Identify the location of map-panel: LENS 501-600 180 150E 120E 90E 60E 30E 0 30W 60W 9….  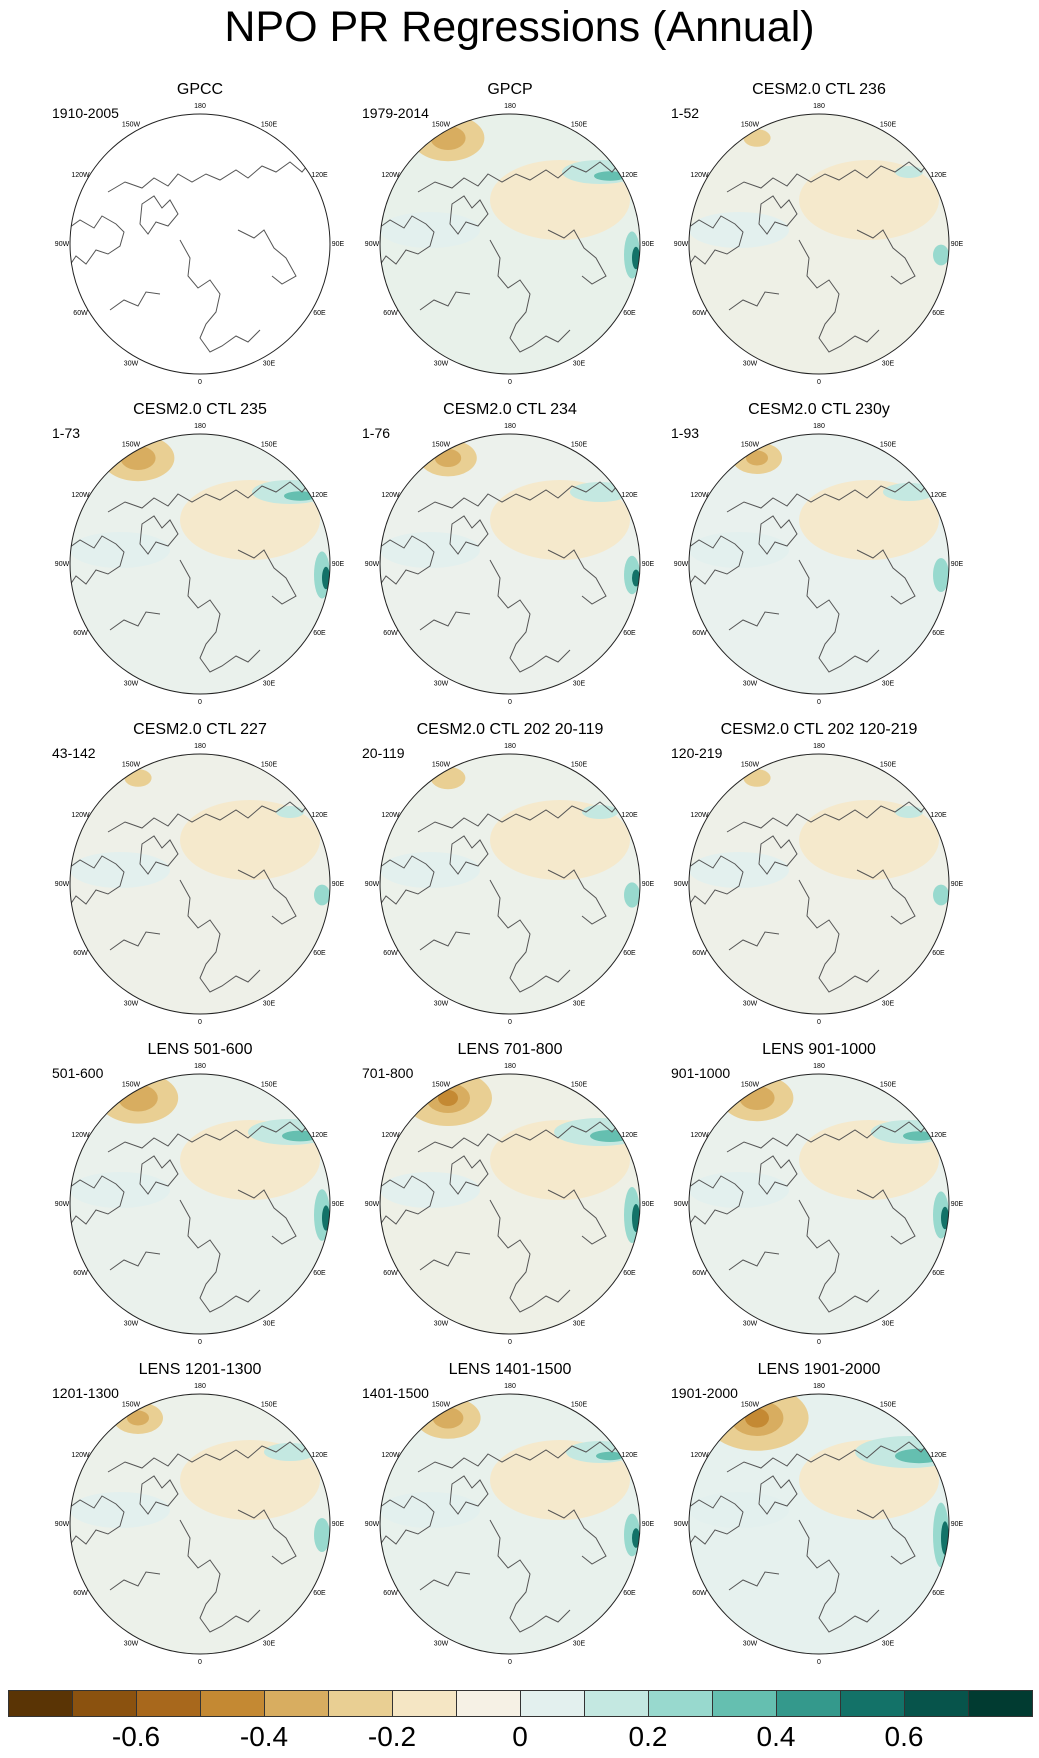
(200, 1193).